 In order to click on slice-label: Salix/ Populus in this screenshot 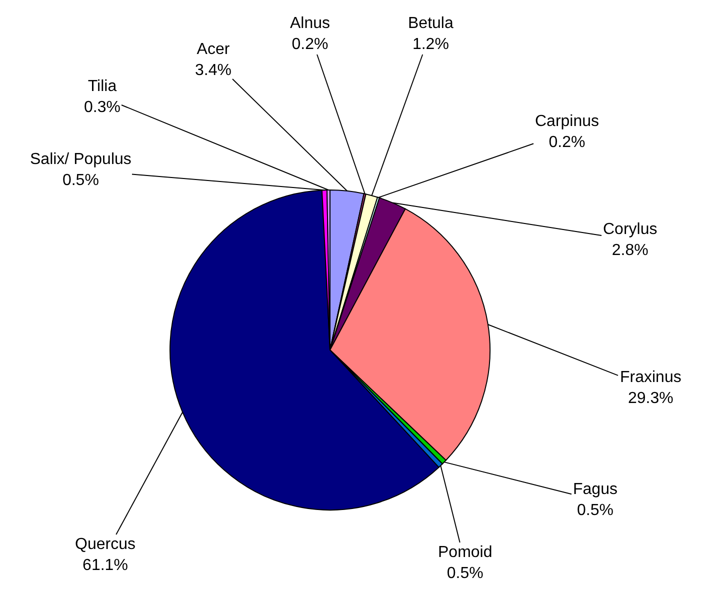, I will do `click(81, 159)`.